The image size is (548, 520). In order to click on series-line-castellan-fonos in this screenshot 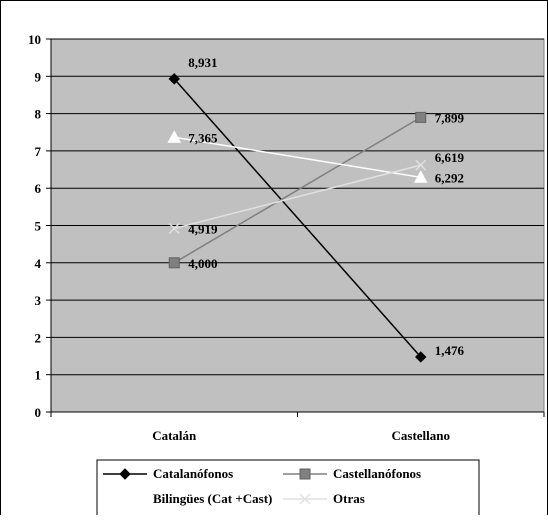, I will do `click(297, 190)`.